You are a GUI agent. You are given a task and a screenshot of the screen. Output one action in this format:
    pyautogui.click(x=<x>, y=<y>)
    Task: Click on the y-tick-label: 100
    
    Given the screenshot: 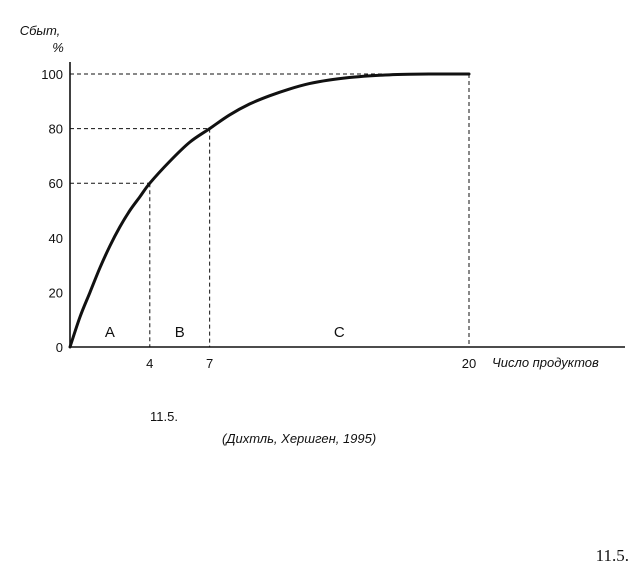 What is the action you would take?
    pyautogui.click(x=52, y=74)
    